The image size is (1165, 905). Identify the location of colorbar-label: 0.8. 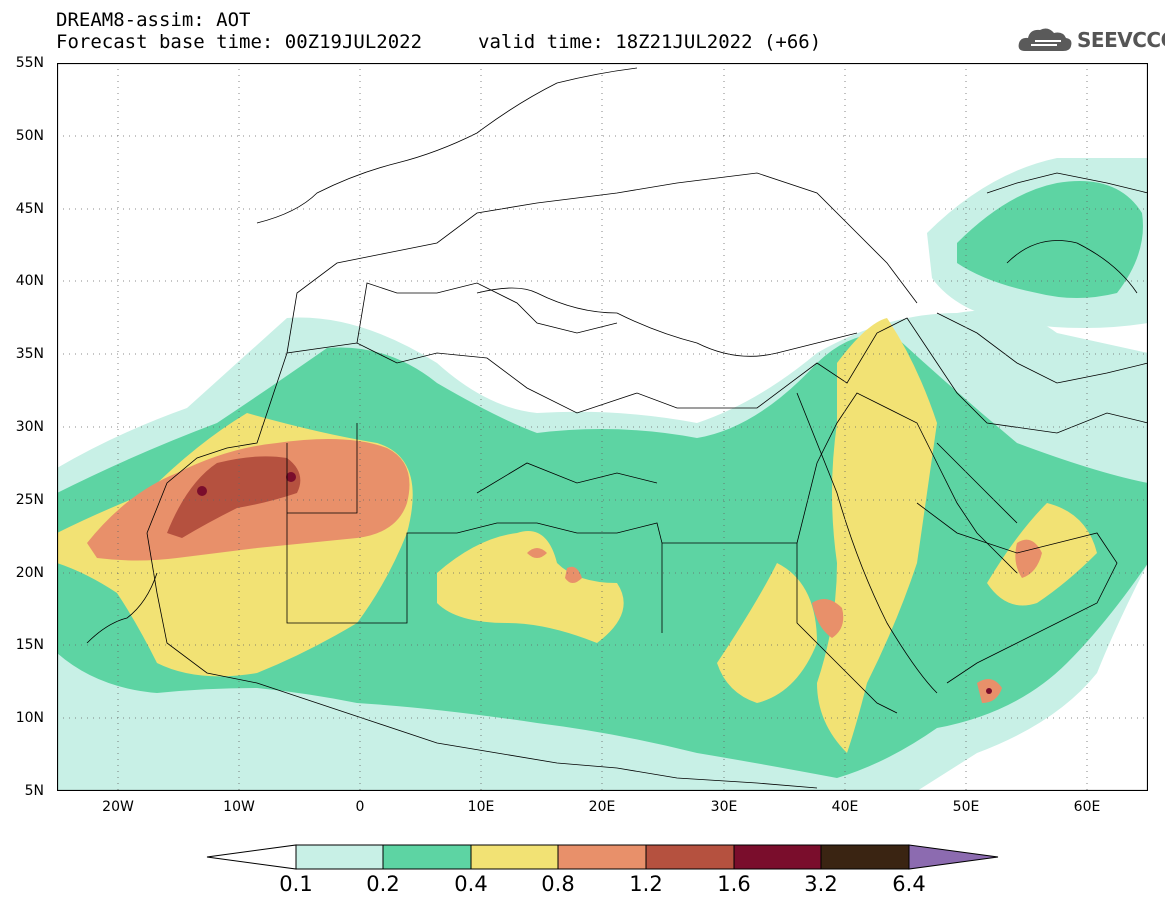
(558, 884).